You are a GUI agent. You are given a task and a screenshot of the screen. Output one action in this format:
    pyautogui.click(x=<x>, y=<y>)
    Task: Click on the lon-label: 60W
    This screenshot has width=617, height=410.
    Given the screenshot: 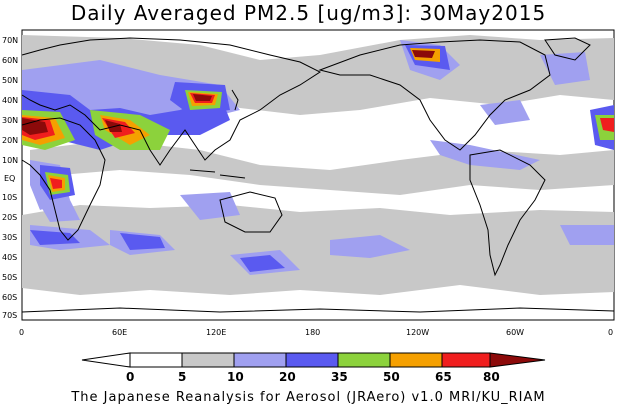 What is the action you would take?
    pyautogui.click(x=515, y=332)
    